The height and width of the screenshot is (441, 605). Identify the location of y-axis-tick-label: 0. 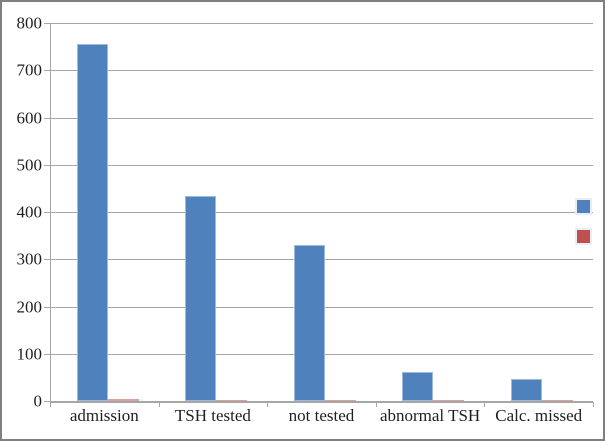
(38, 401).